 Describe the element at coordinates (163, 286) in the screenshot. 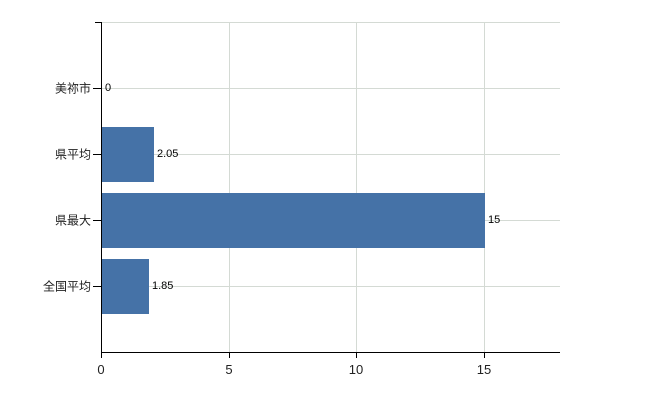

I see `value-label: 1.85` at that location.